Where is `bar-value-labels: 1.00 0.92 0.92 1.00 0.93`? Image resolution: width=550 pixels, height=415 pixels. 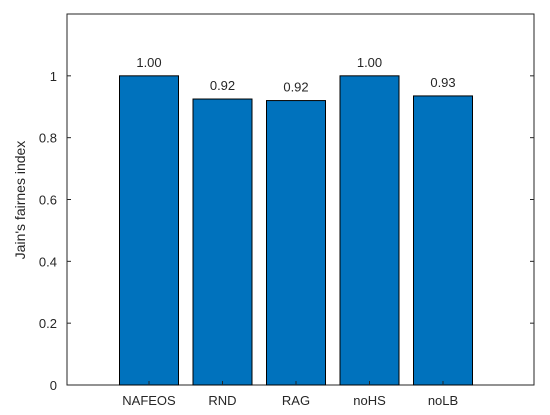 bar-value-labels: 1.00 0.92 0.92 1.00 0.93 is located at coordinates (295, 75).